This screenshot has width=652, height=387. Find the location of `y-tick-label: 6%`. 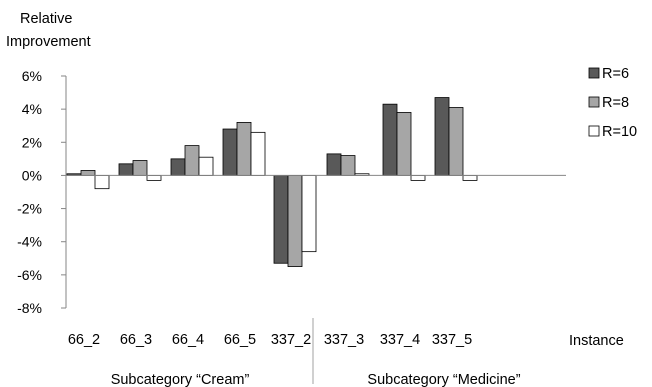

y-tick-label: 6% is located at coordinates (32, 76).